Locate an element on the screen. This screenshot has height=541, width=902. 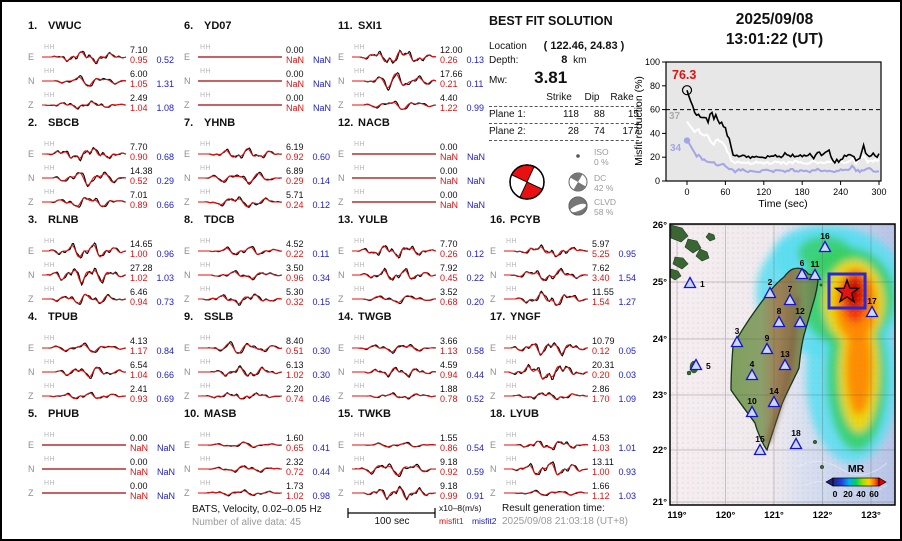
component-row: N HH 0.00 NaN NaN is located at coordinates (259, 80).